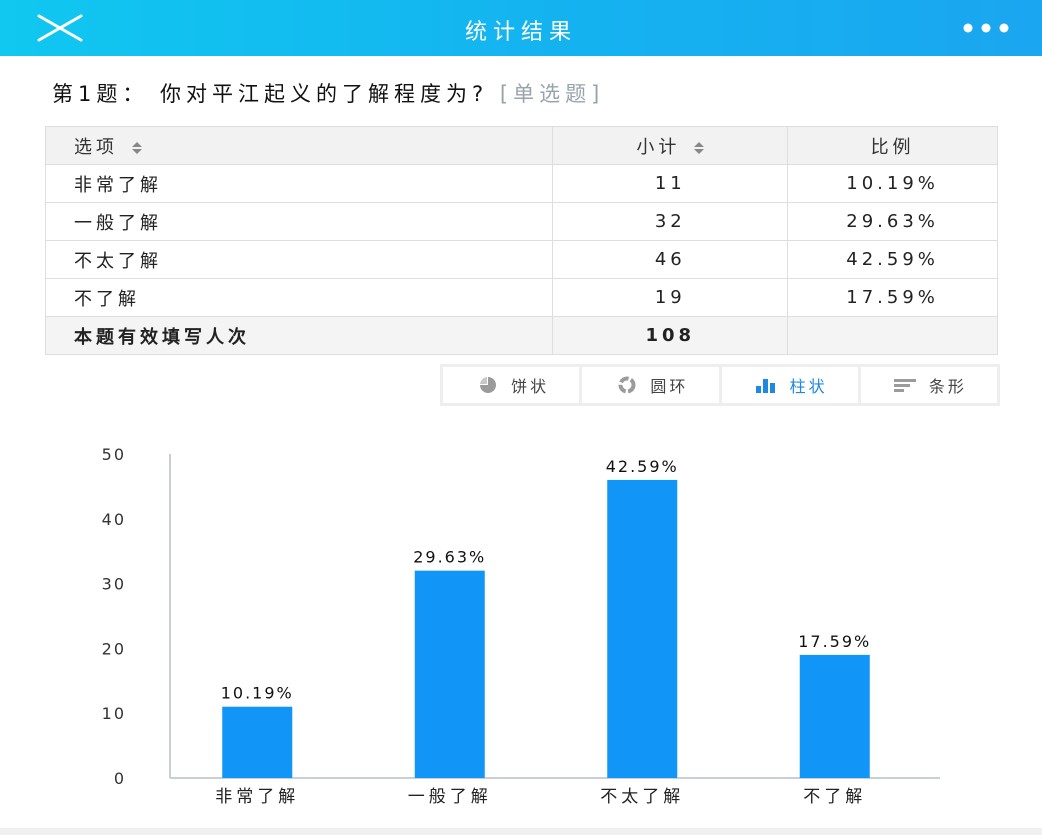 This screenshot has height=835, width=1042. I want to click on close-button, so click(60, 28).